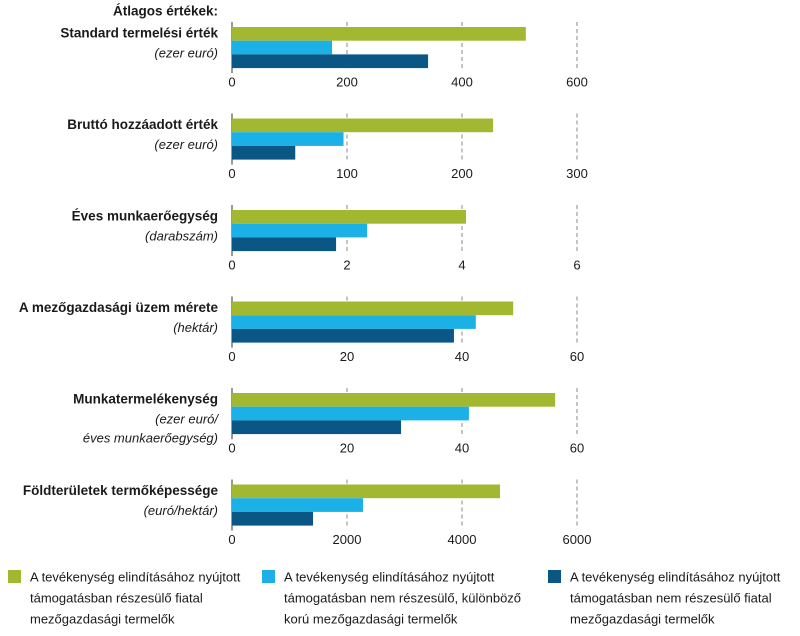 This screenshot has height=636, width=800. Describe the element at coordinates (181, 235) in the screenshot. I see `panel-subtitle: (darabszám)` at that location.